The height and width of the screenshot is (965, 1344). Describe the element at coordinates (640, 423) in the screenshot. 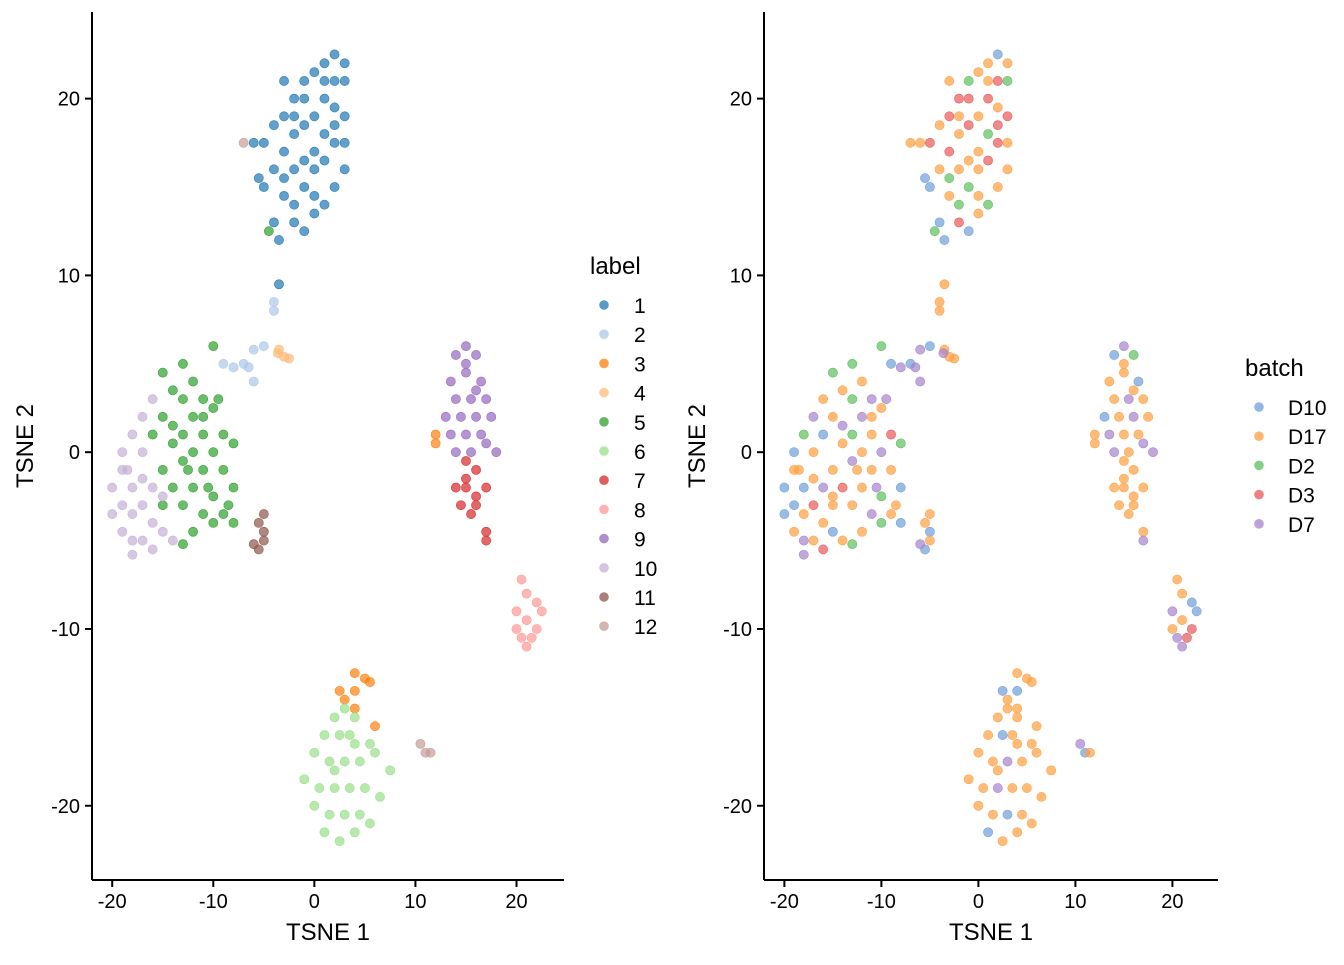

I see `legend-label: 5` at that location.